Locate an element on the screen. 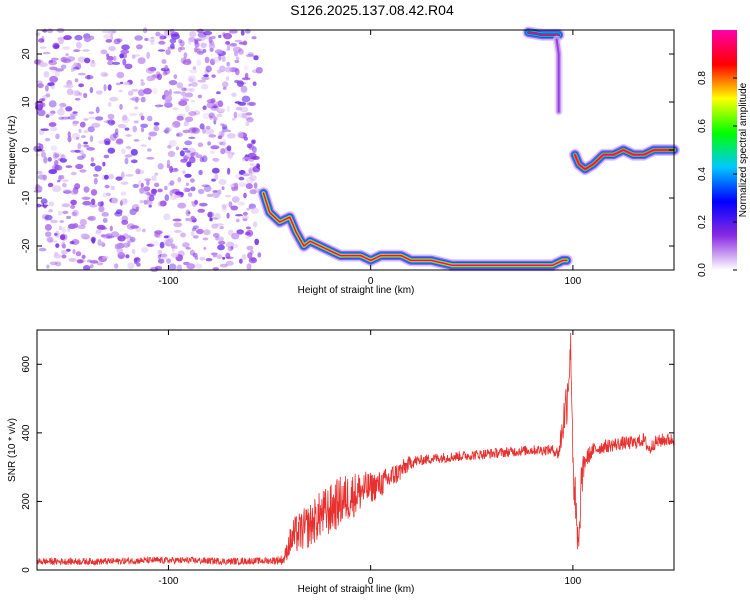  colorbar-tick-label: 0.0 is located at coordinates (702, 270).